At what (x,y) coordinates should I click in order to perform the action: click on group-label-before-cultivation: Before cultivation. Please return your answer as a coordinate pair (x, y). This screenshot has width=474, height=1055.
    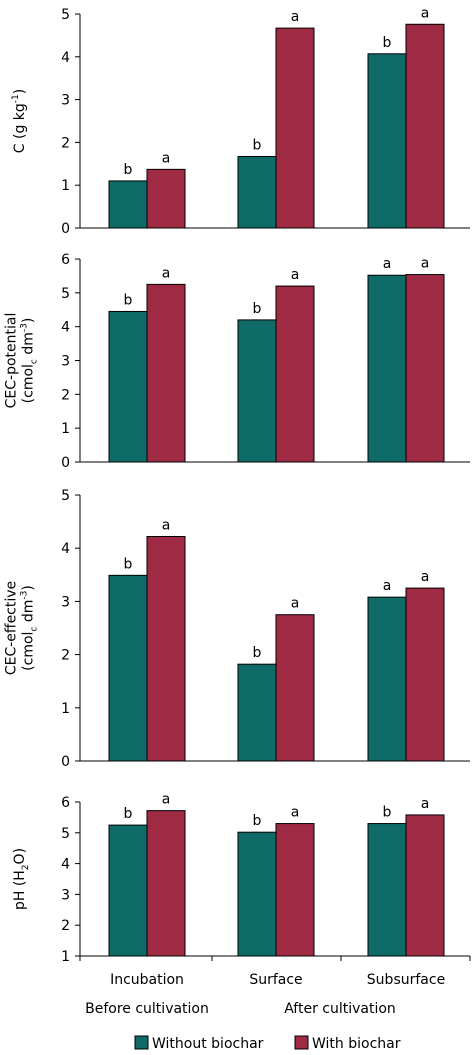
    Looking at the image, I should click on (147, 1009).